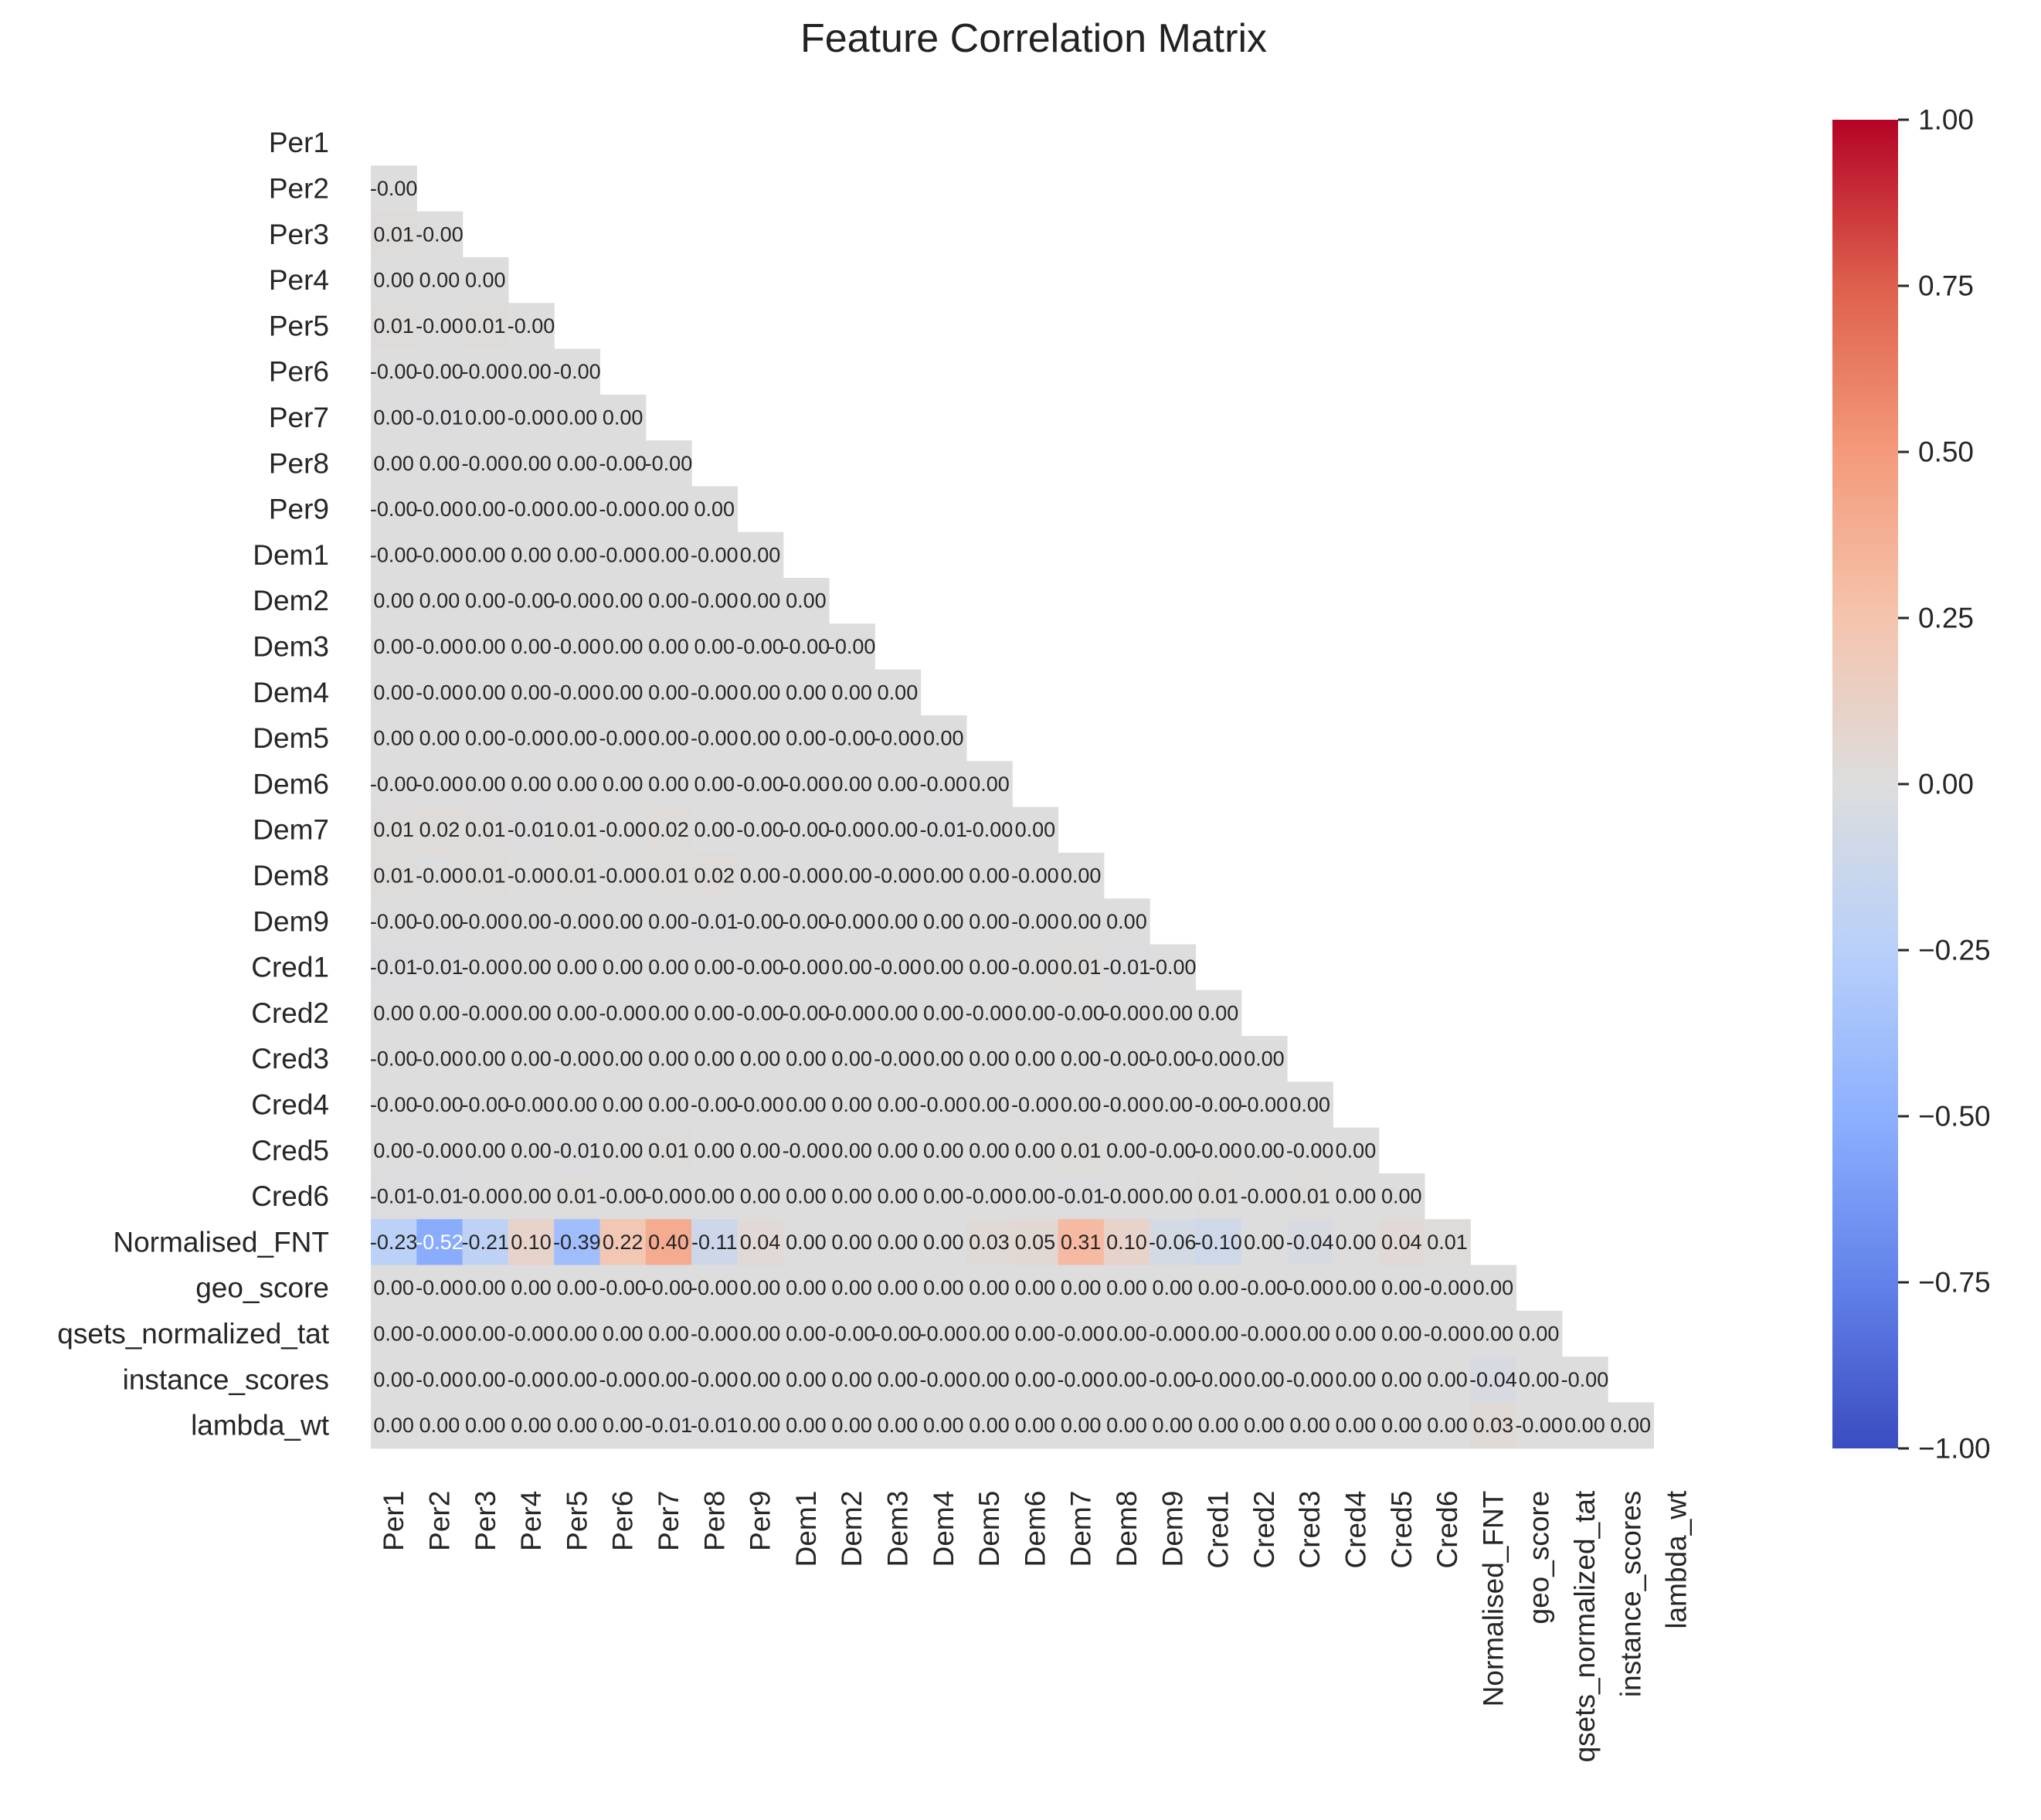 Image resolution: width=2041 pixels, height=1820 pixels. What do you see at coordinates (290, 967) in the screenshot?
I see `y-tick-label: Cred1` at bounding box center [290, 967].